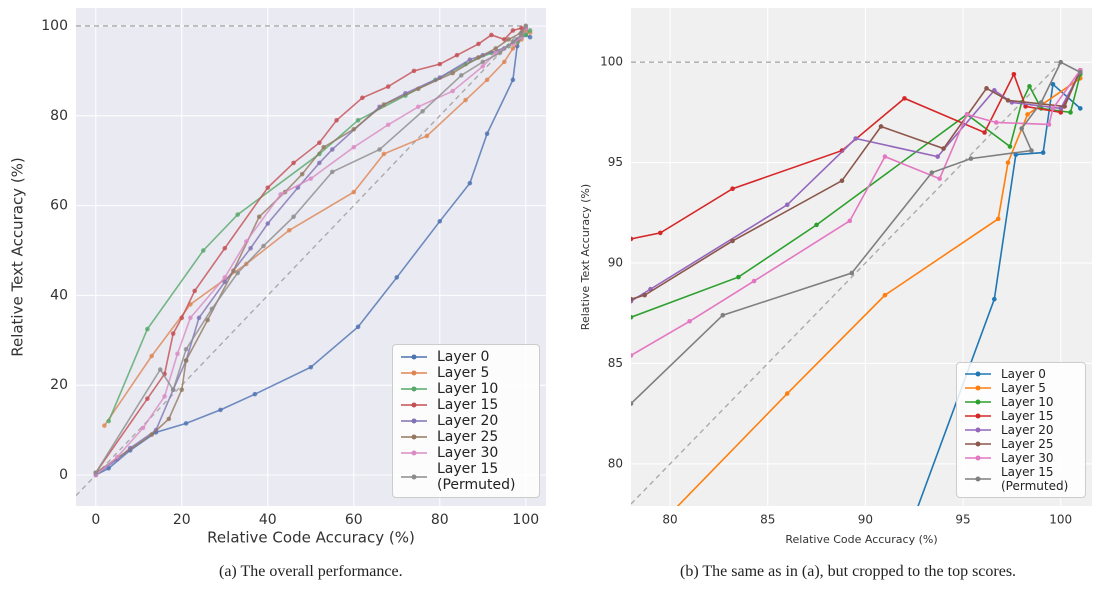  I want to click on x-tick-label: 80, so click(669, 520).